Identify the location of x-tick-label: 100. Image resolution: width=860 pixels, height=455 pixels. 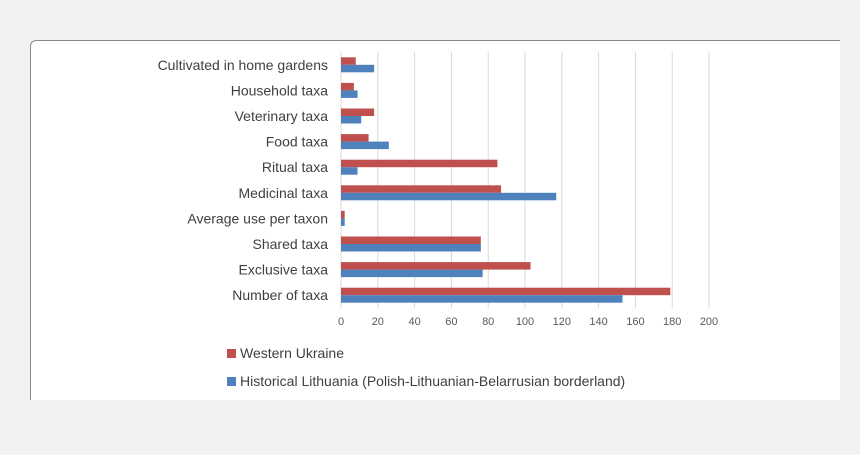
(525, 322).